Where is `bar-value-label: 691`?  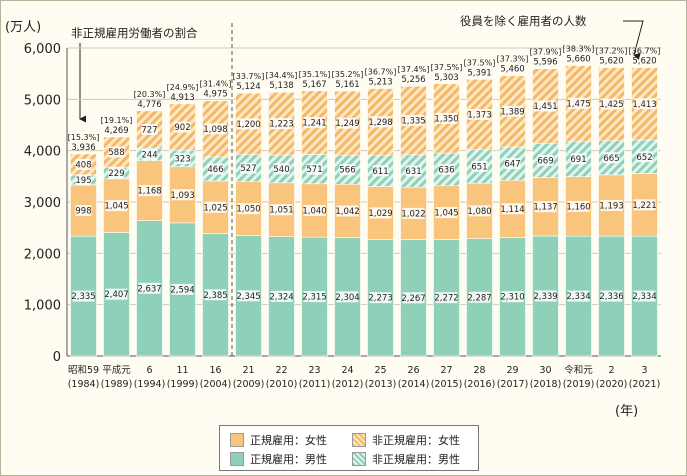 bar-value-label: 691 is located at coordinates (578, 160).